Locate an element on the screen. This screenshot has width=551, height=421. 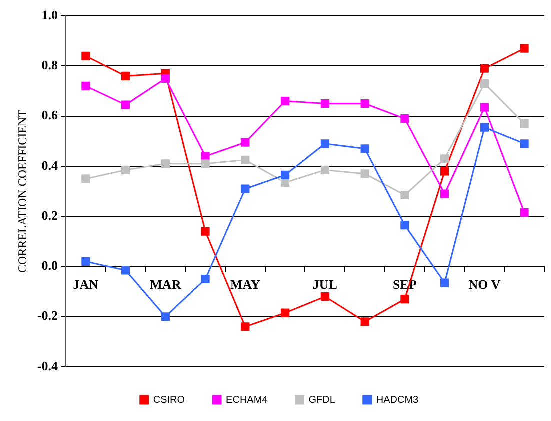
y-tick-label: -0.2 is located at coordinates (47, 316).